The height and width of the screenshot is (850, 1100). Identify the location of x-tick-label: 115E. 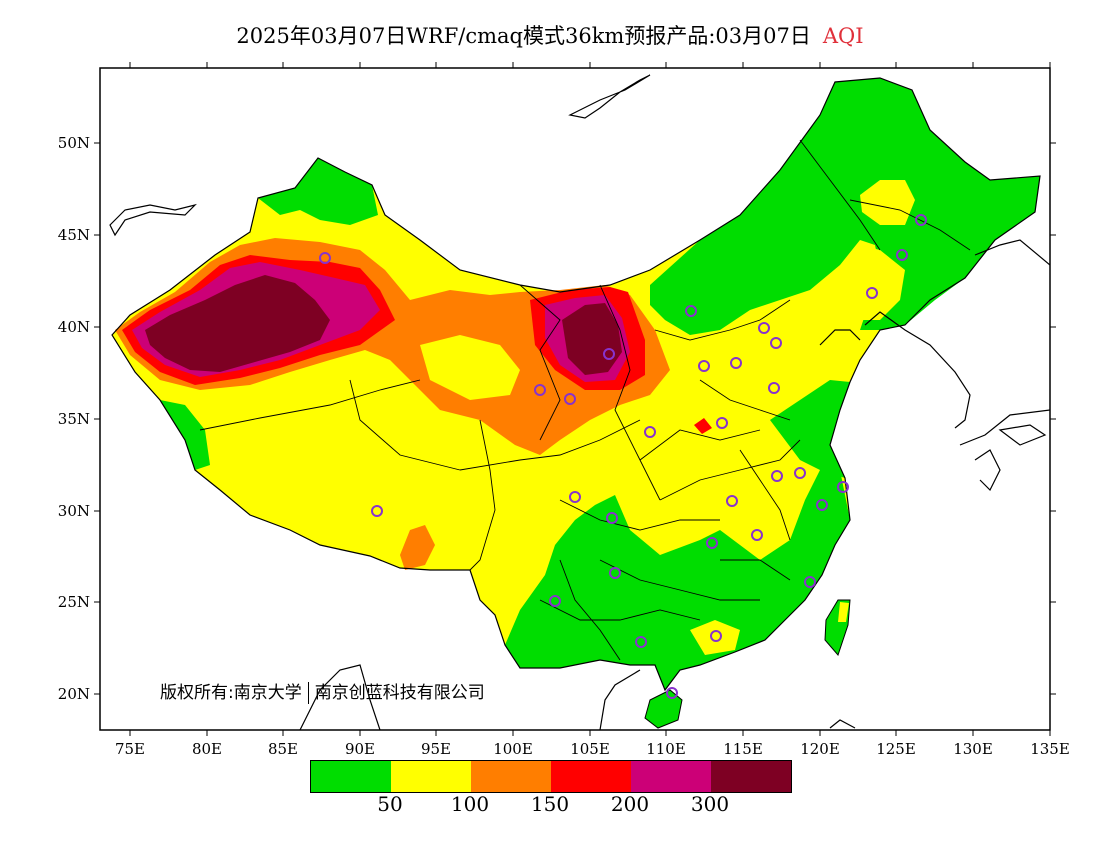
(743, 749).